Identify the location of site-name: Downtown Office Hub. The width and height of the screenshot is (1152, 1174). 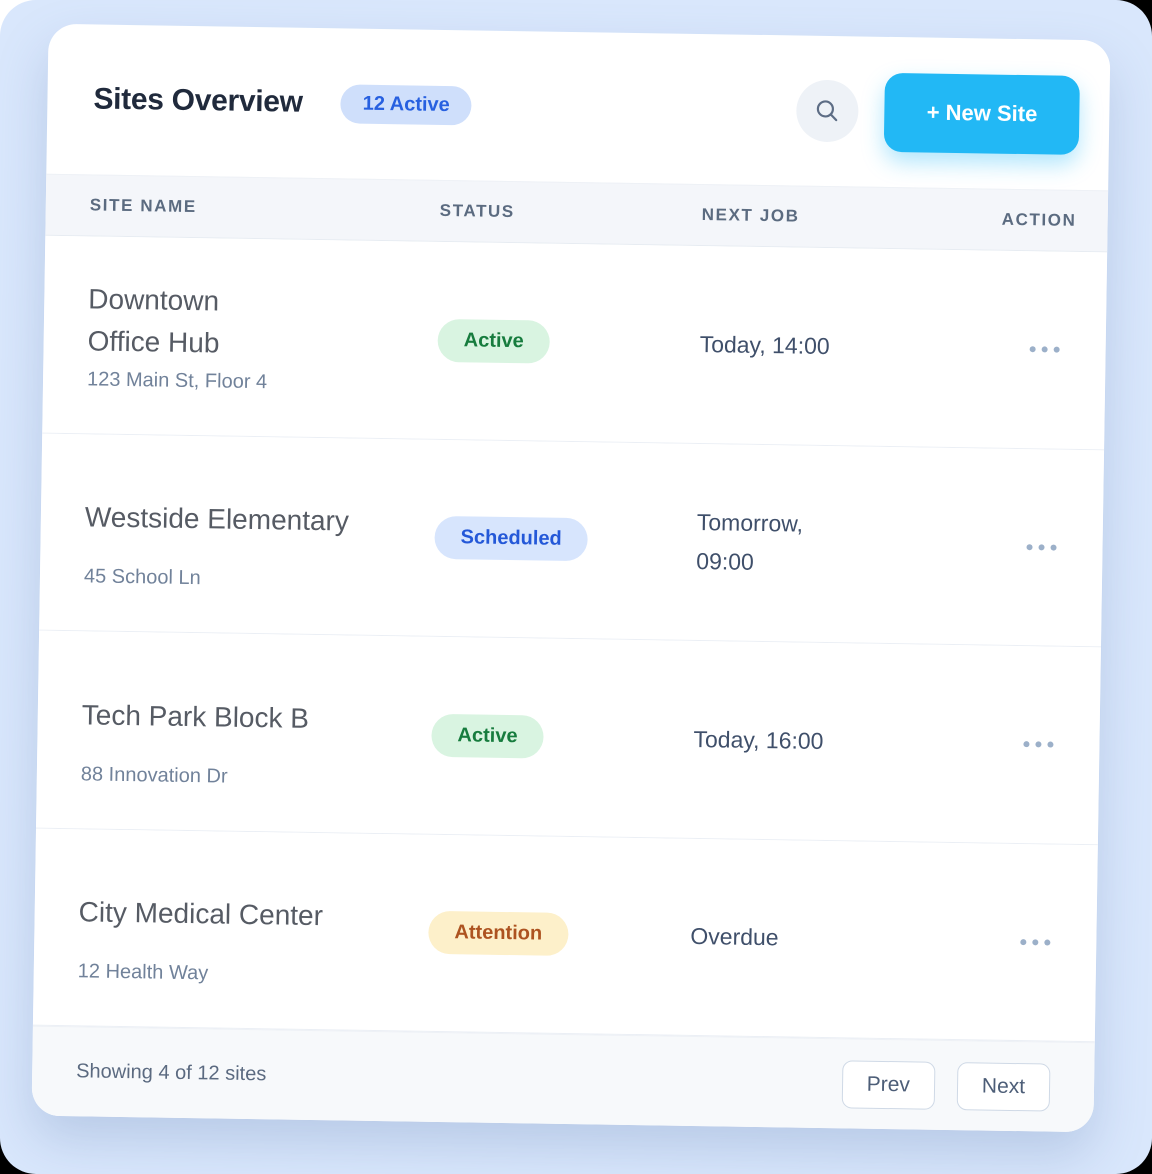
(153, 321).